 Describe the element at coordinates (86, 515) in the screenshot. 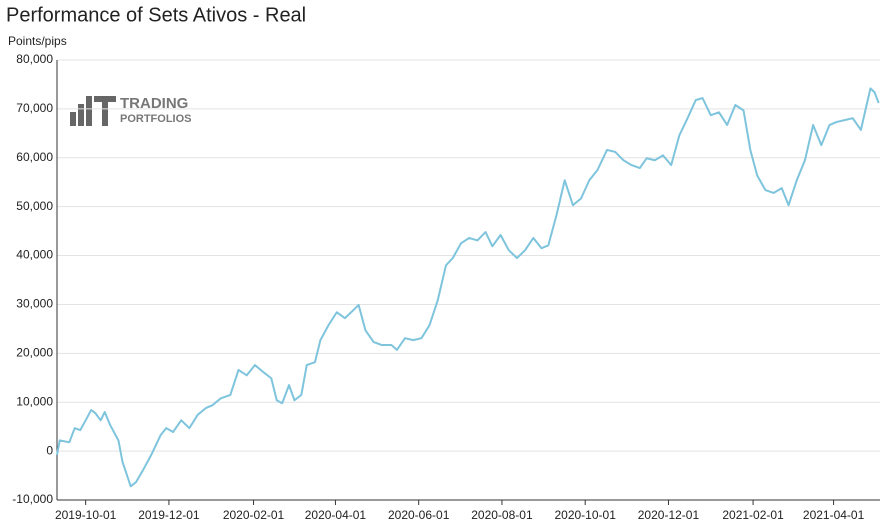

I see `x-tick-label: 2019-10-01` at that location.